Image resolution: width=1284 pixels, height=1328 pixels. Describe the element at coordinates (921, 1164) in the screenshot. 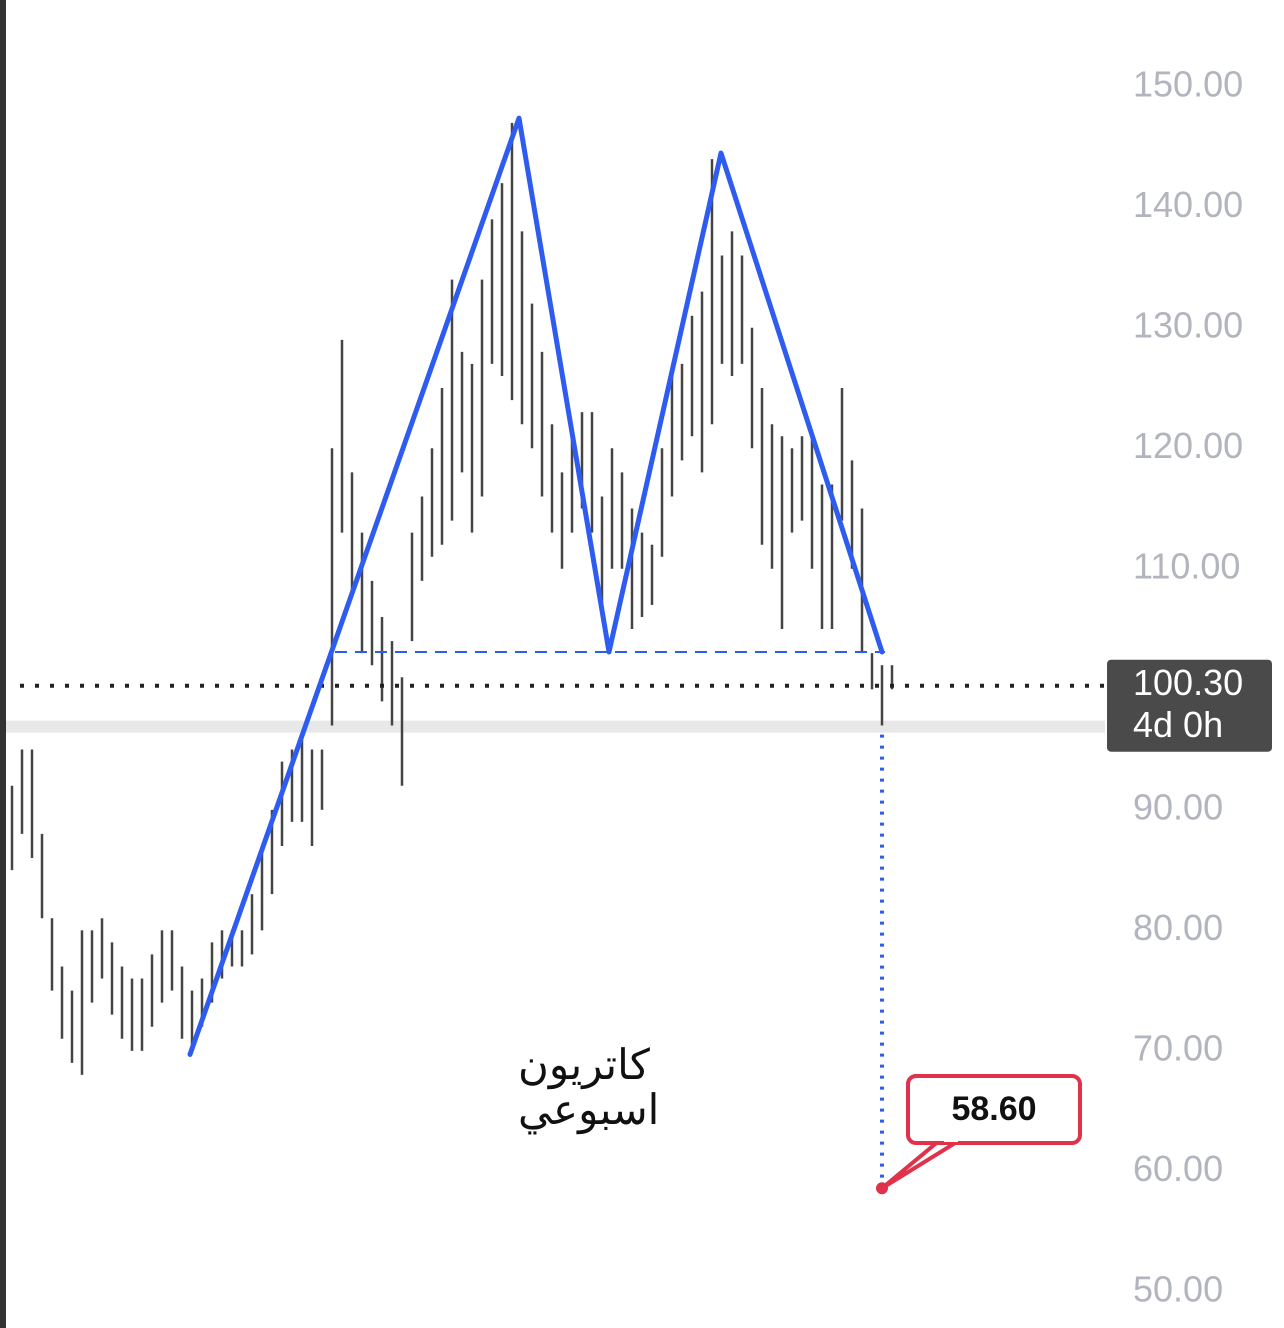

I see `target-pointer` at that location.